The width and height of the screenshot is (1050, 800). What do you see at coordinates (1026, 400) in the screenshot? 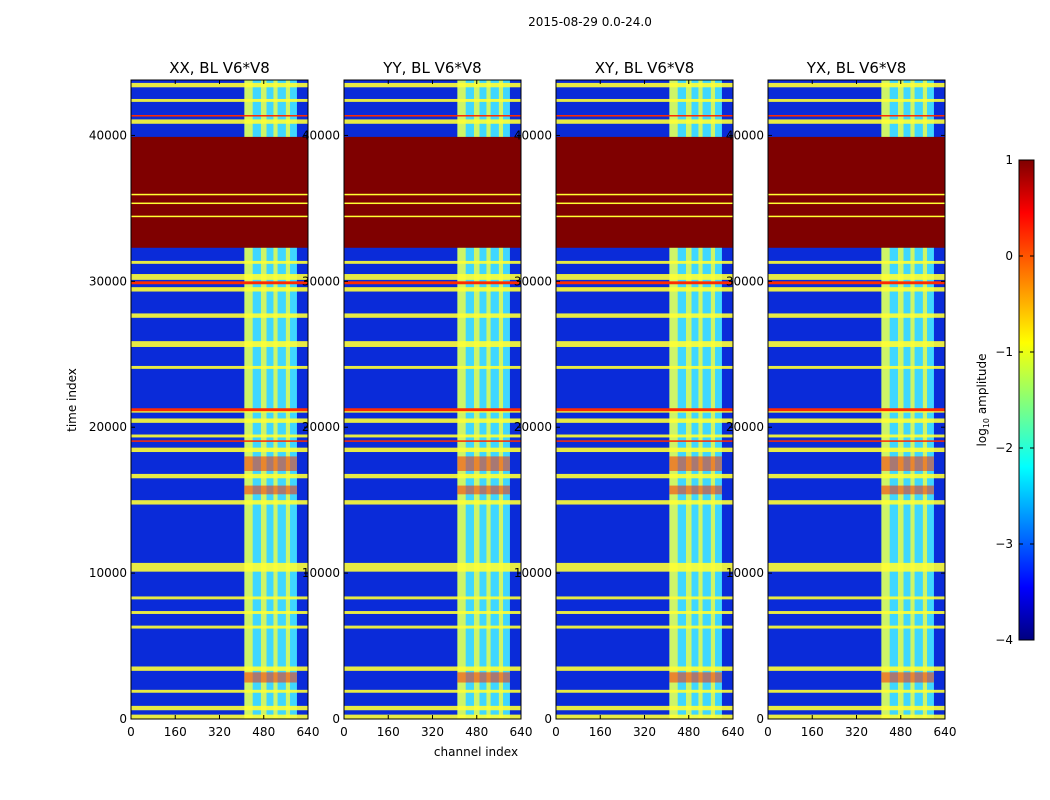
I see `colorbar-gradient` at bounding box center [1026, 400].